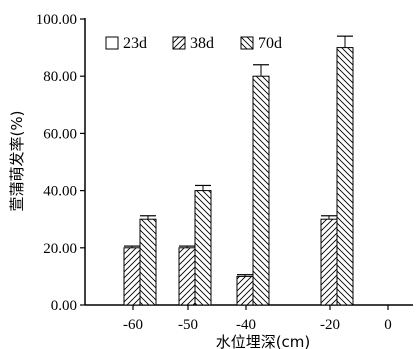 Image resolution: width=420 pixels, height=349 pixels. What do you see at coordinates (345, 176) in the screenshot?
I see `bar-70d--20` at bounding box center [345, 176].